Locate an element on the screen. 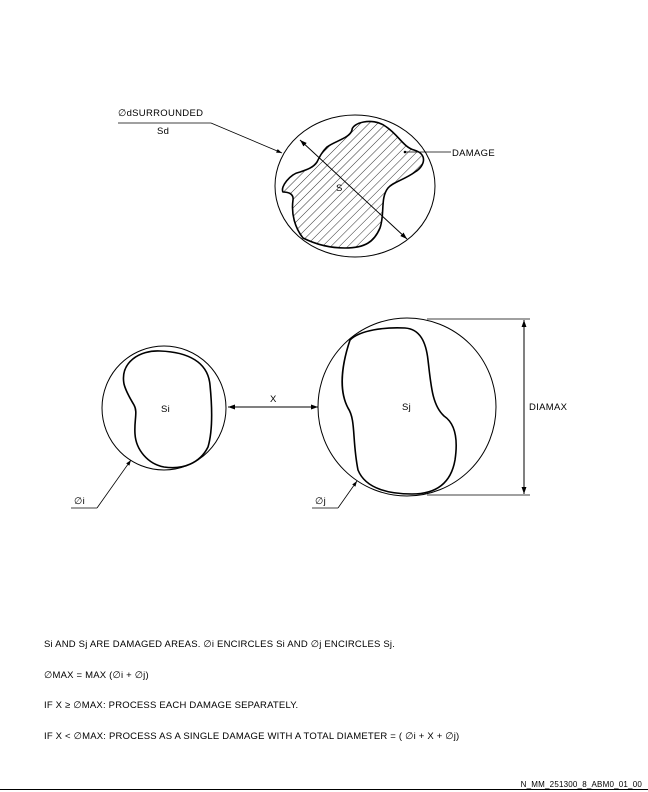 The image size is (648, 792). top-figure: ∅dSURROUNDED Sd DAMAGE S is located at coordinates (306, 183).